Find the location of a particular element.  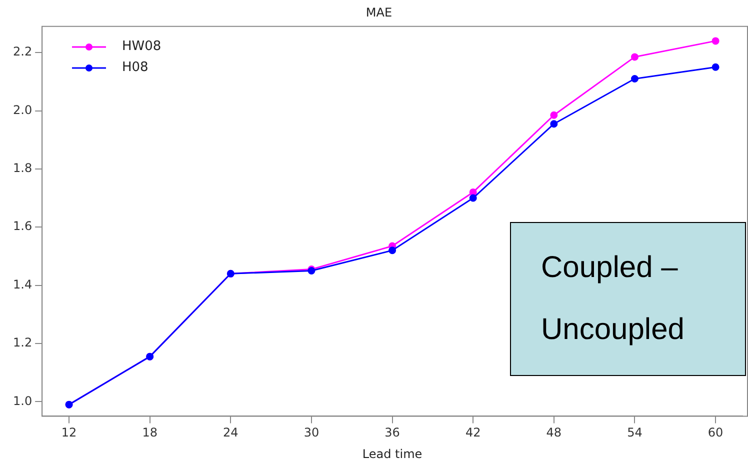

legend-label: H08 is located at coordinates (135, 67).